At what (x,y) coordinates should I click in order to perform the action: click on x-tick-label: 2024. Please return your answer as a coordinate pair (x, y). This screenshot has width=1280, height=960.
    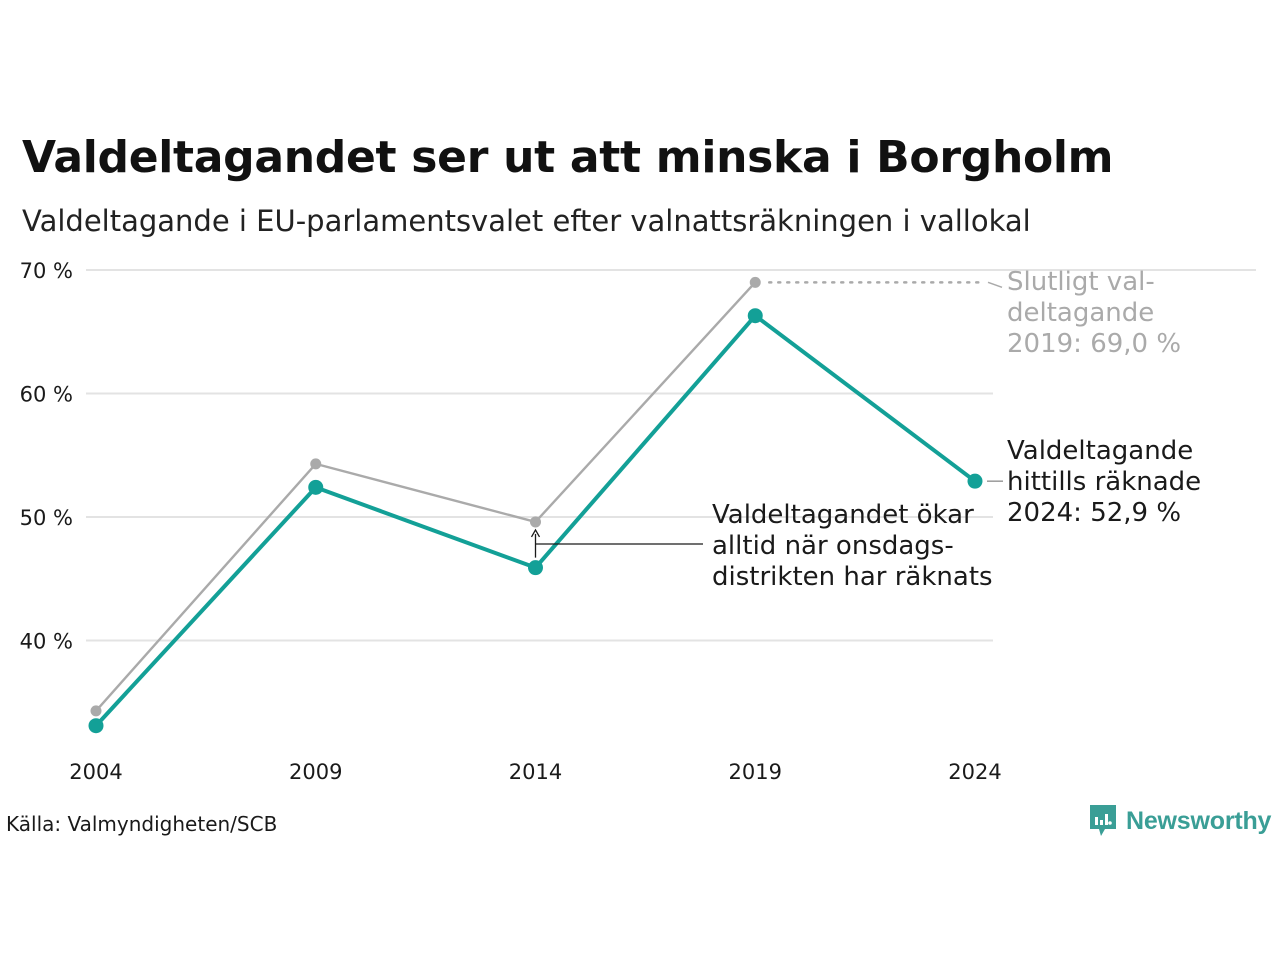
    Looking at the image, I should click on (974, 772).